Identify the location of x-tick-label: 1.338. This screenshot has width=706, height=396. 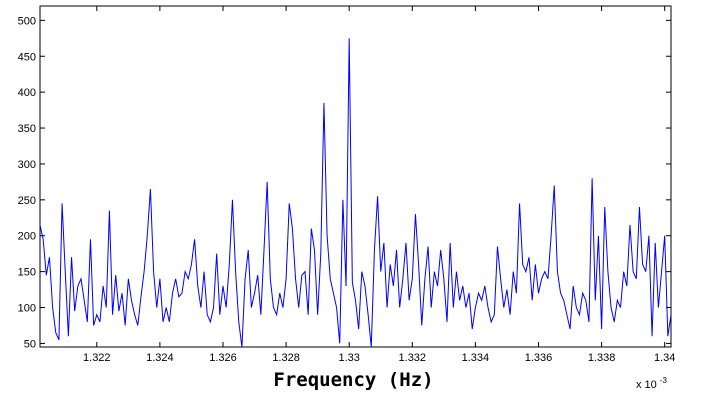
(602, 358).